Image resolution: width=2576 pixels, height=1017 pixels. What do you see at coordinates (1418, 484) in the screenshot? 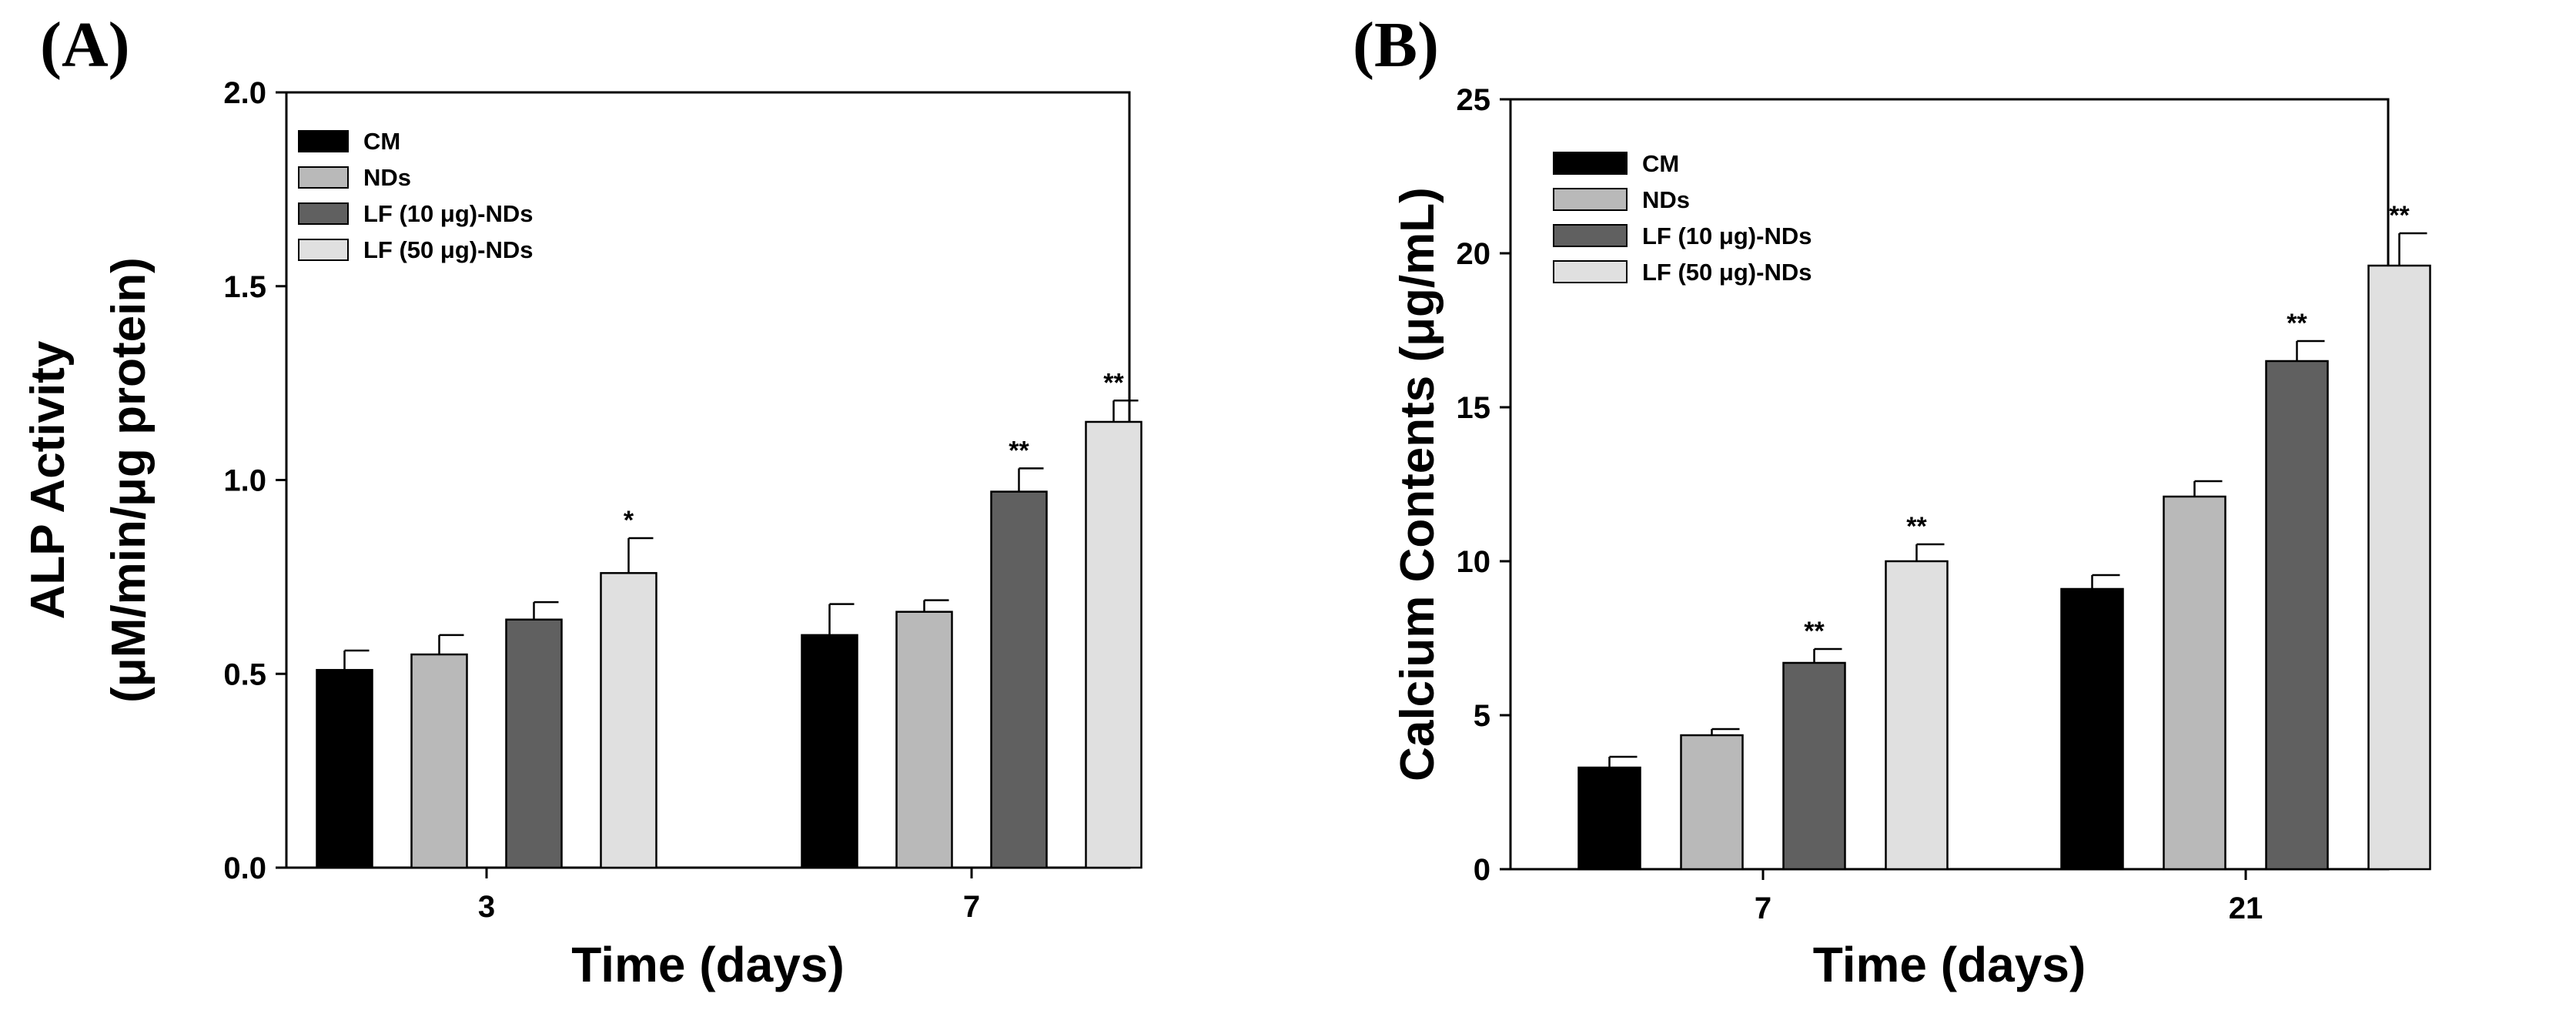
I see `y-axis-title: Calcium Contents (μg/mL)` at bounding box center [1418, 484].